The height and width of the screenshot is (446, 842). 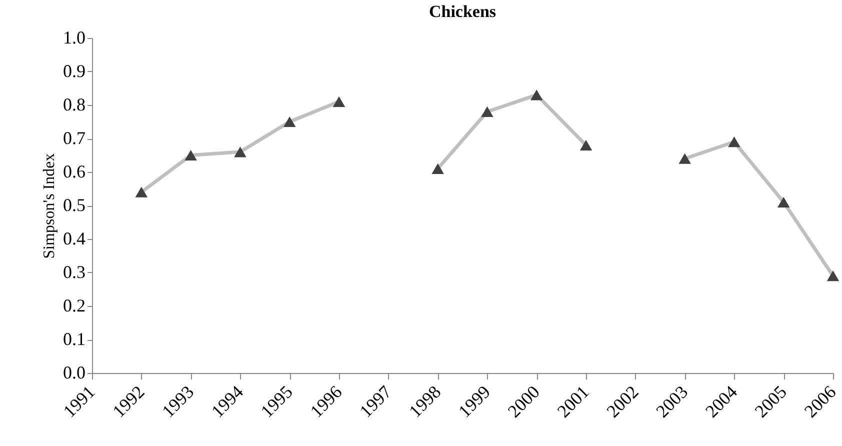 What do you see at coordinates (79, 402) in the screenshot?
I see `x-tick-label: 1991` at bounding box center [79, 402].